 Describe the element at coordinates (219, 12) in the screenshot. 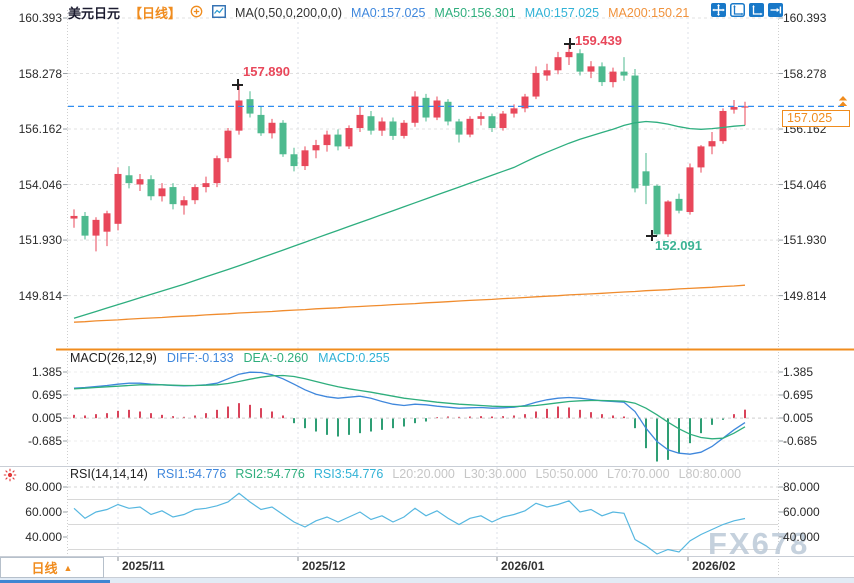

I see `indicator-settings-icon` at that location.